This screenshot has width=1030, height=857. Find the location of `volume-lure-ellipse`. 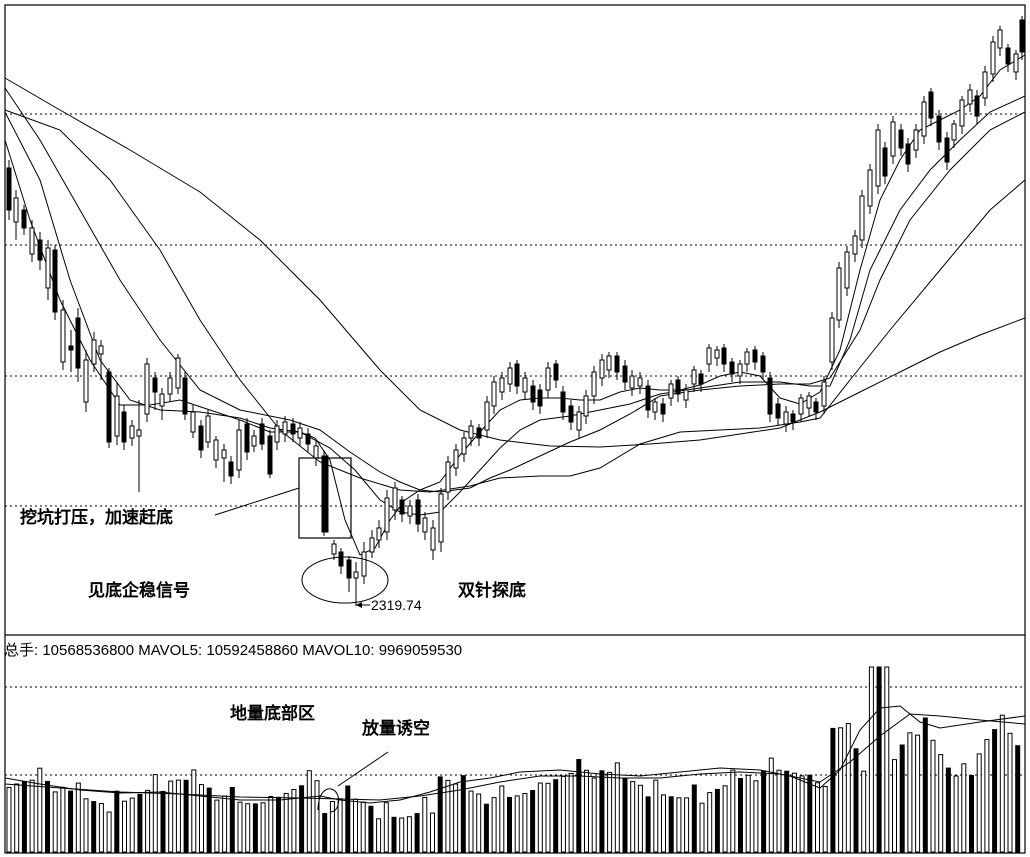

volume-lure-ellipse is located at coordinates (328, 800).